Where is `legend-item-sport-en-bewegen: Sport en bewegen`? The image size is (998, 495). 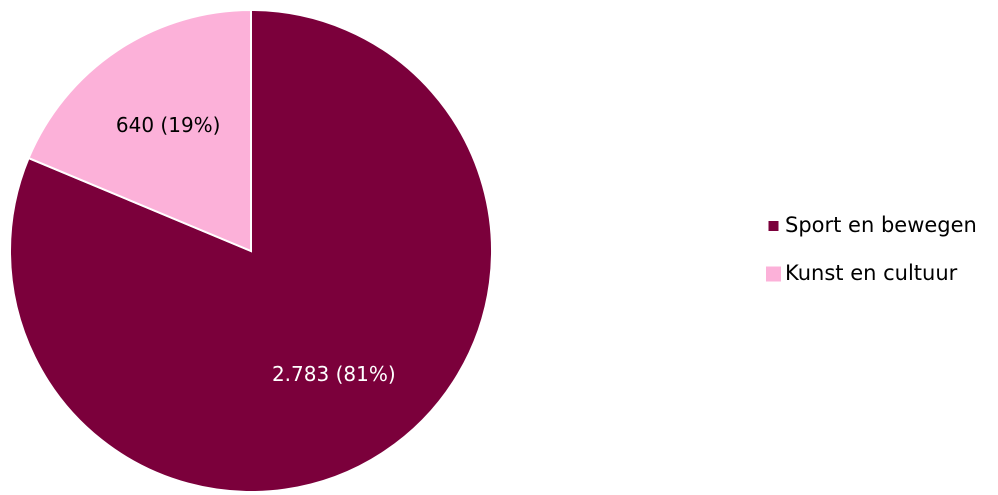 legend-item-sport-en-bewegen: Sport en bewegen is located at coordinates (872, 225).